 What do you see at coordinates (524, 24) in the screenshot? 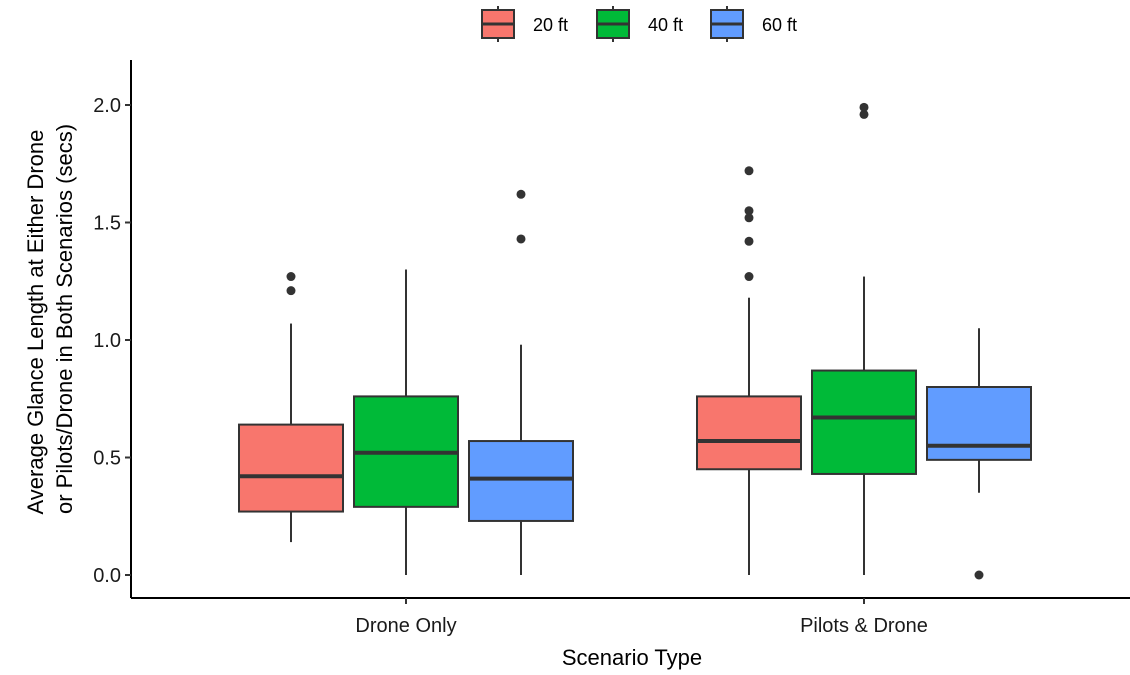
I see `legend-item-20-ft: 20 ft` at bounding box center [524, 24].